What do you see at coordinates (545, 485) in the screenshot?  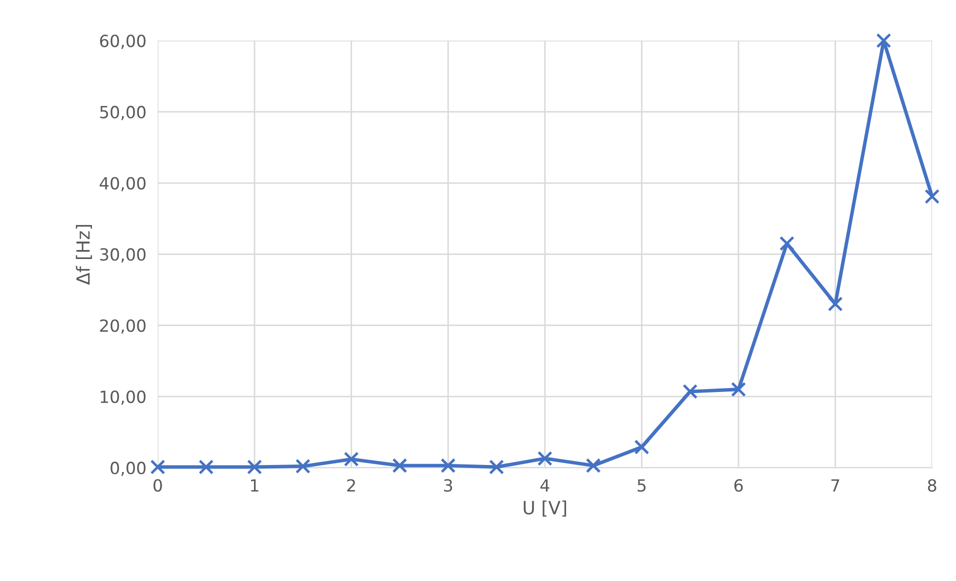 I see `x-tick-label: 4` at bounding box center [545, 485].